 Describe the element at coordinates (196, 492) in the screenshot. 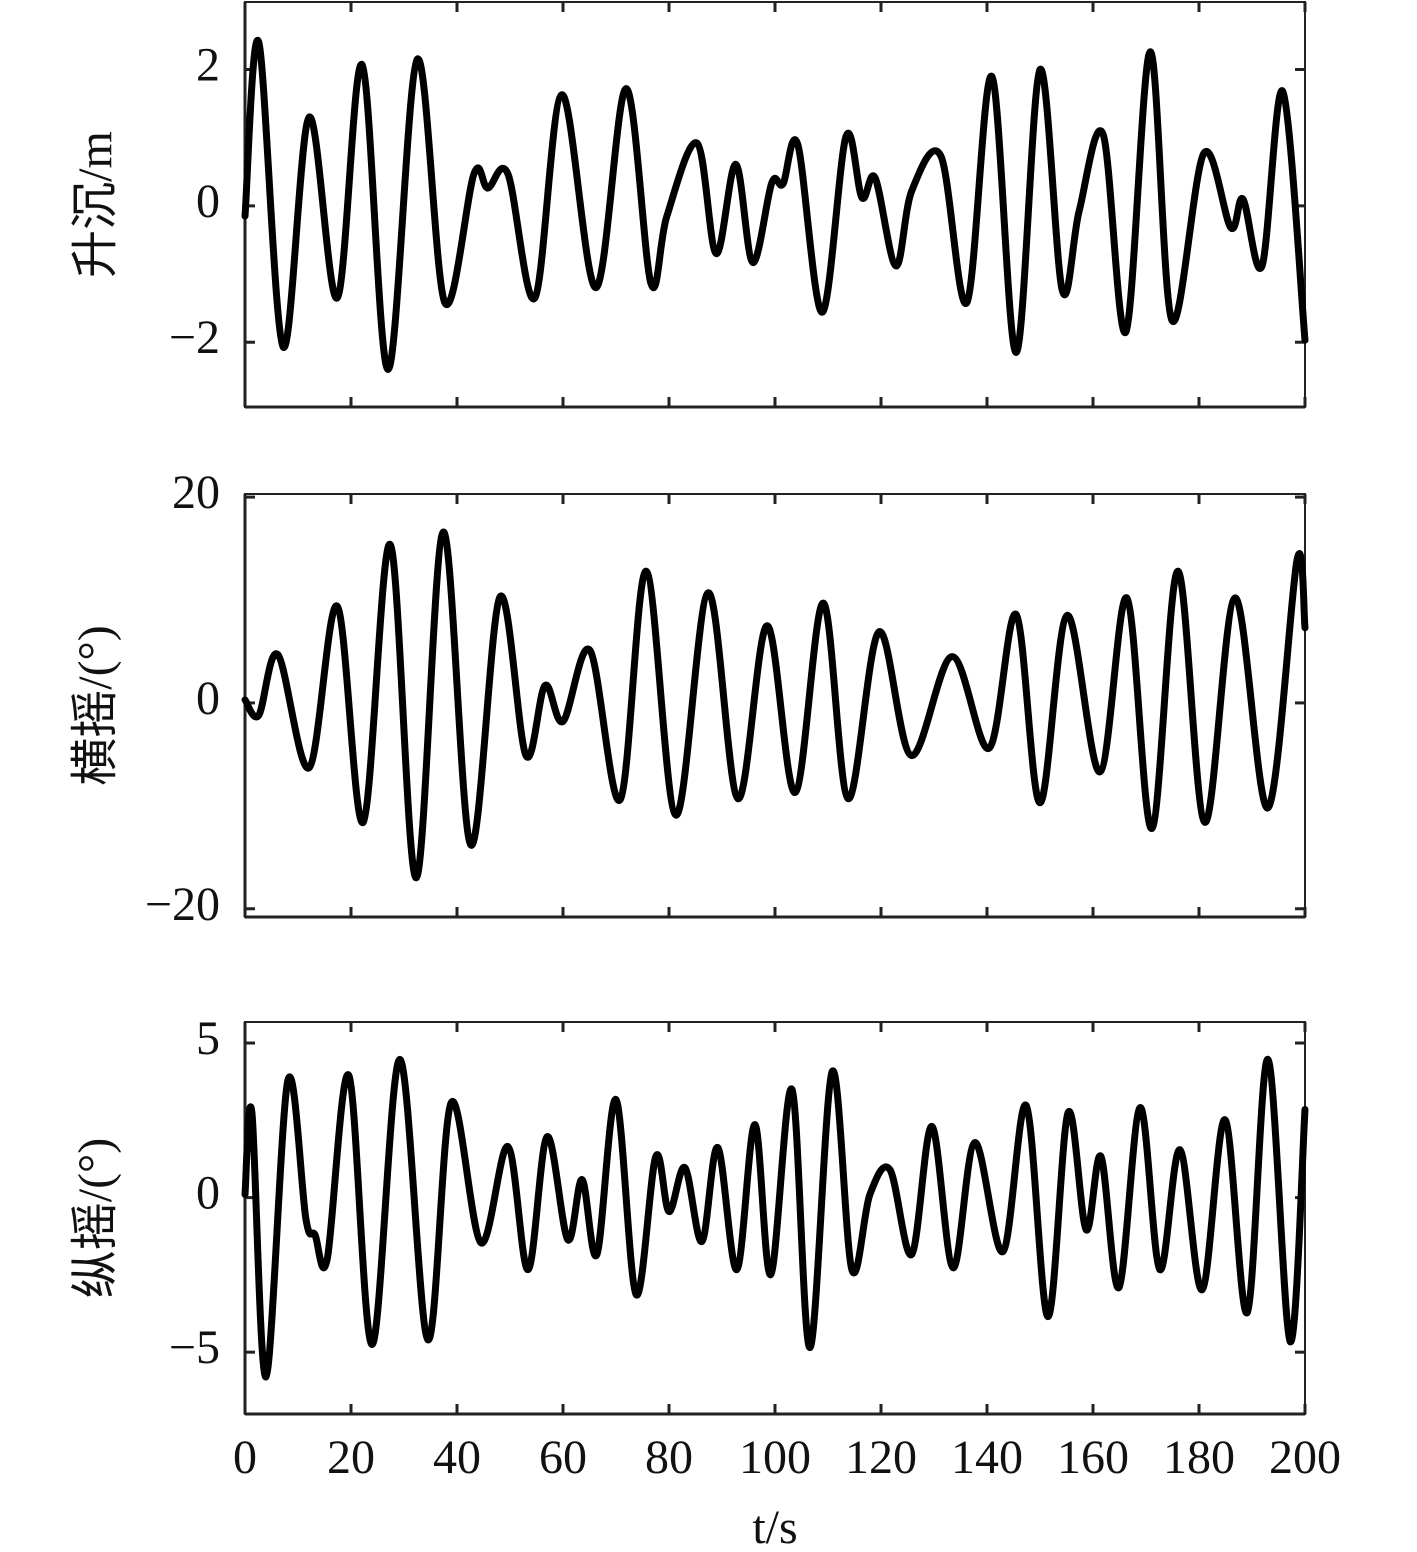

I see `y-tick-label: 20` at that location.